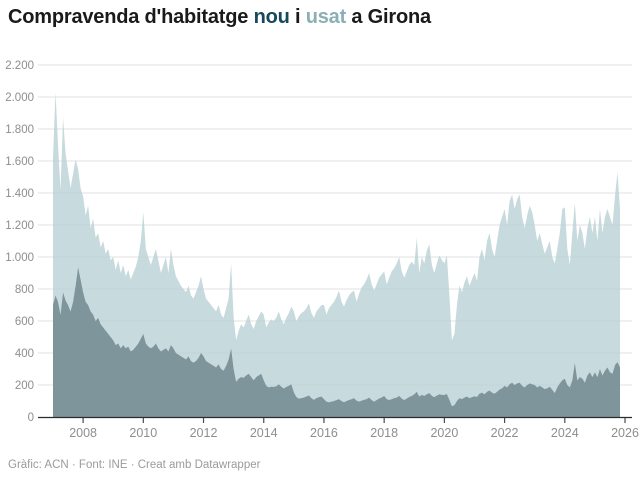 The width and height of the screenshot is (640, 484). I want to click on y-axis-label: 2.200, so click(19, 66).